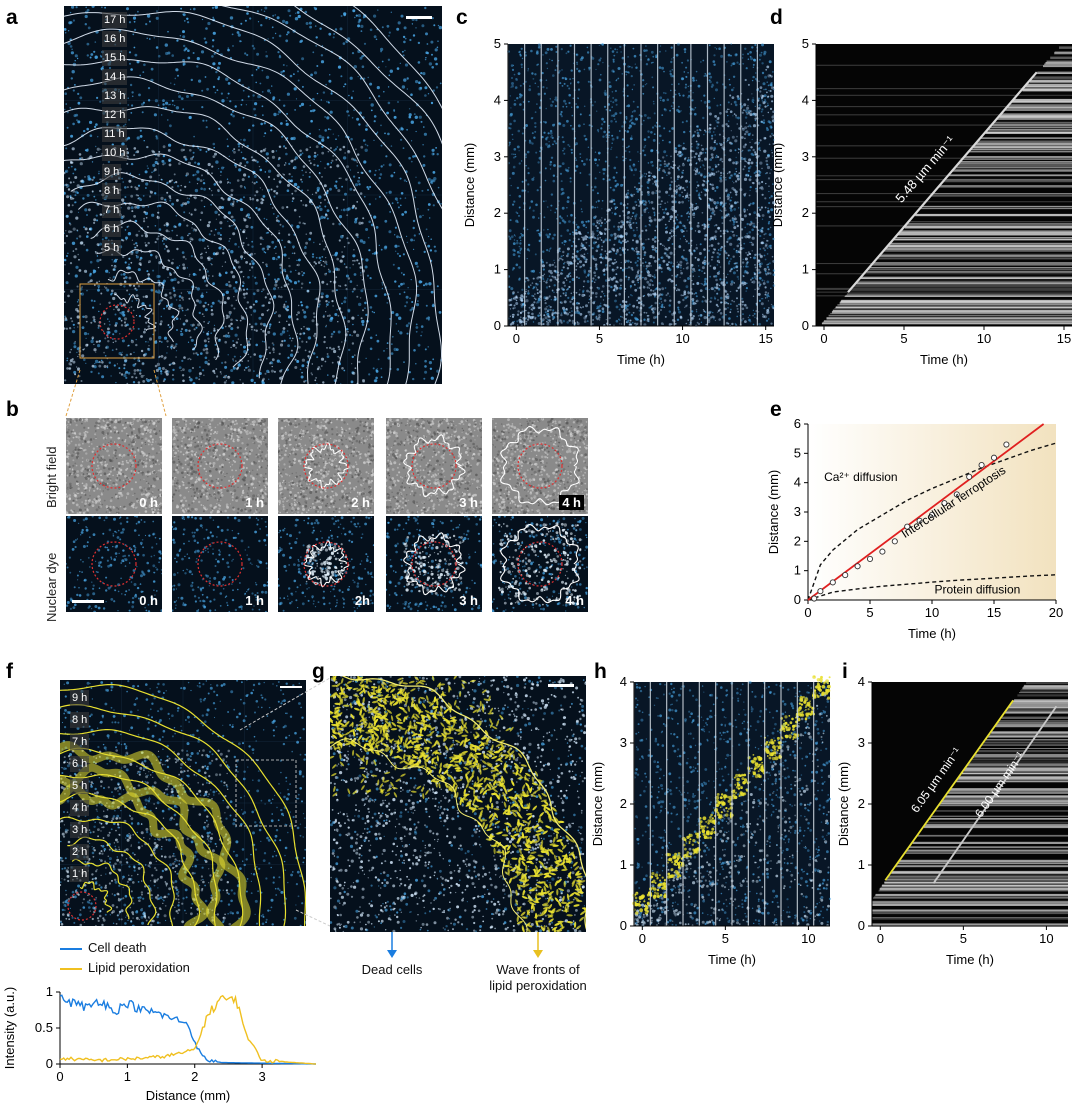 This screenshot has width=1080, height=1111. Describe the element at coordinates (115, 153) in the screenshot. I see `time-label: 10 h` at that location.